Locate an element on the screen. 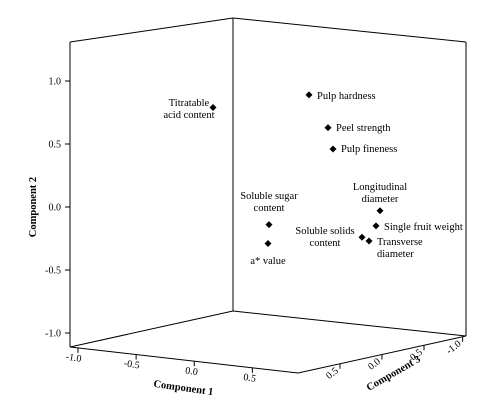 This screenshot has width=499, height=403. data-point-label: Soluble sugar is located at coordinates (269, 196).